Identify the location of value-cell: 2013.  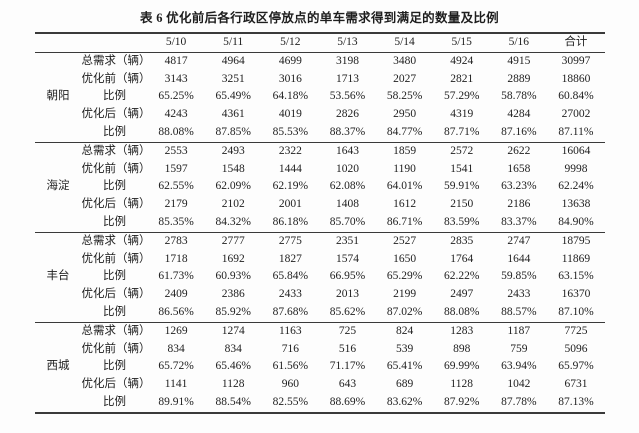
(347, 294).